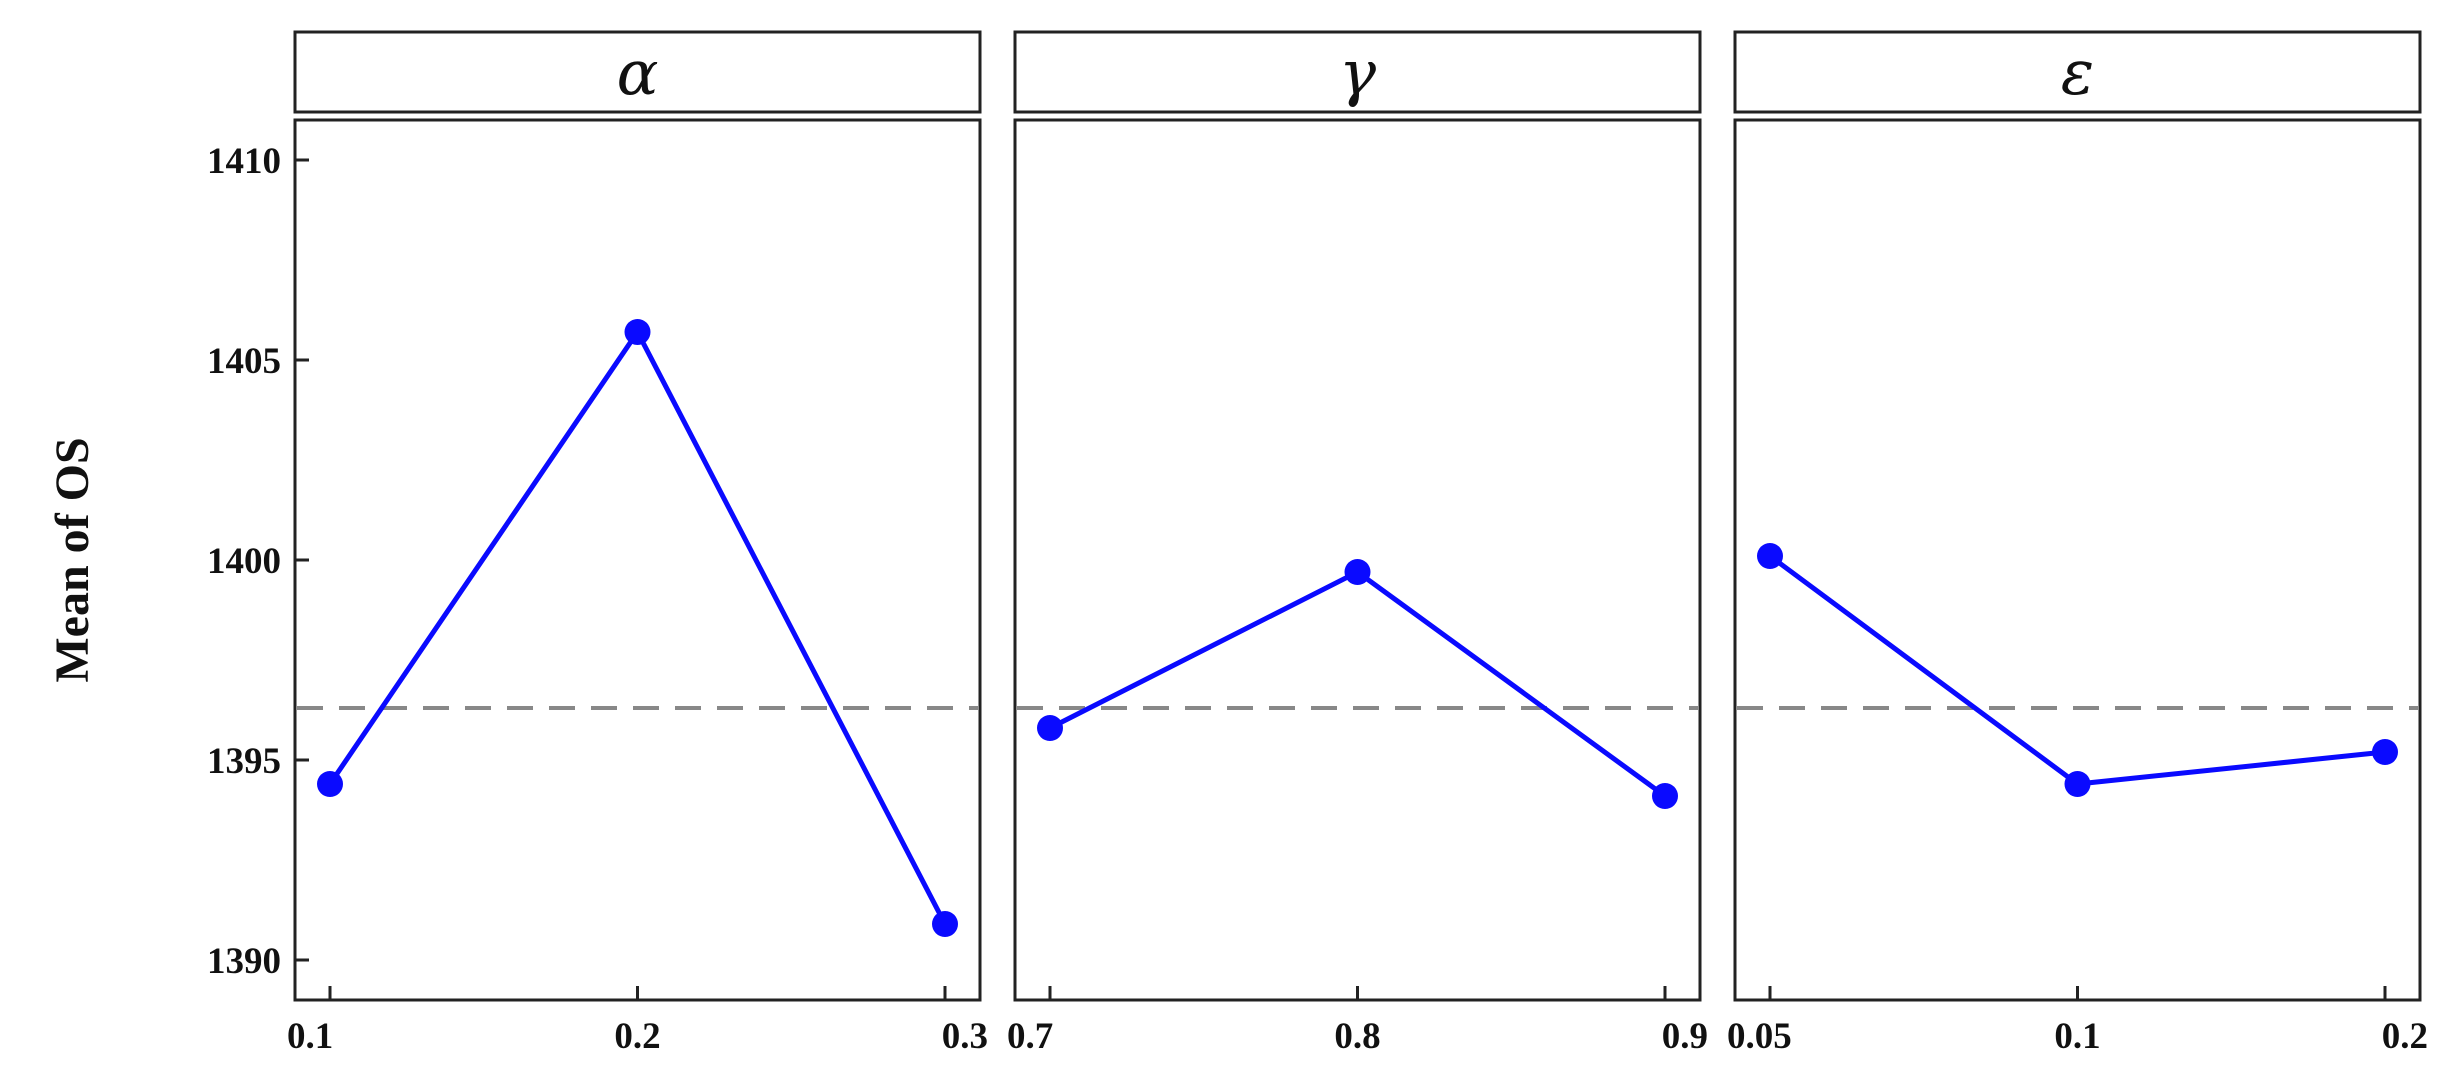 Image resolution: width=2447 pixels, height=1085 pixels. I want to click on y-tick-label: 1390, so click(244, 961).